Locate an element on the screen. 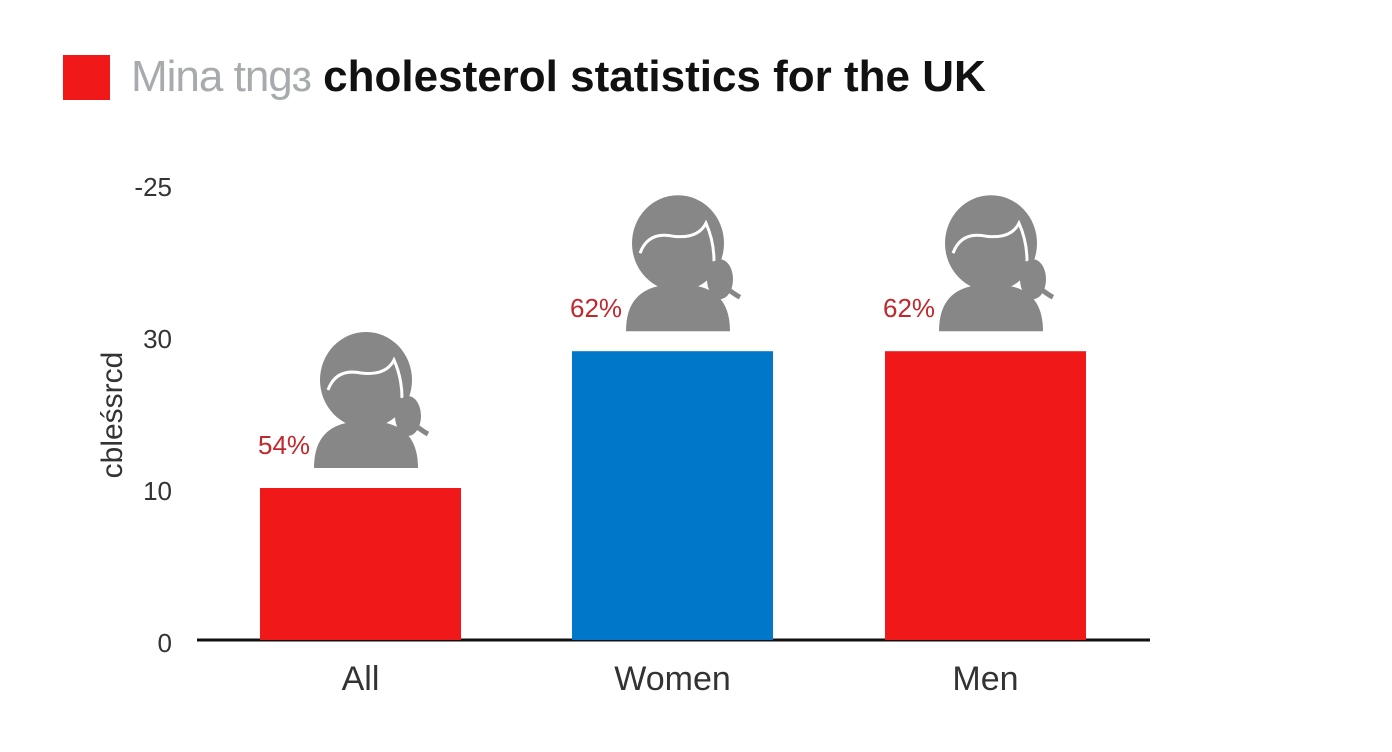 The width and height of the screenshot is (1392, 752). y-tick-label: -25 is located at coordinates (153, 187).